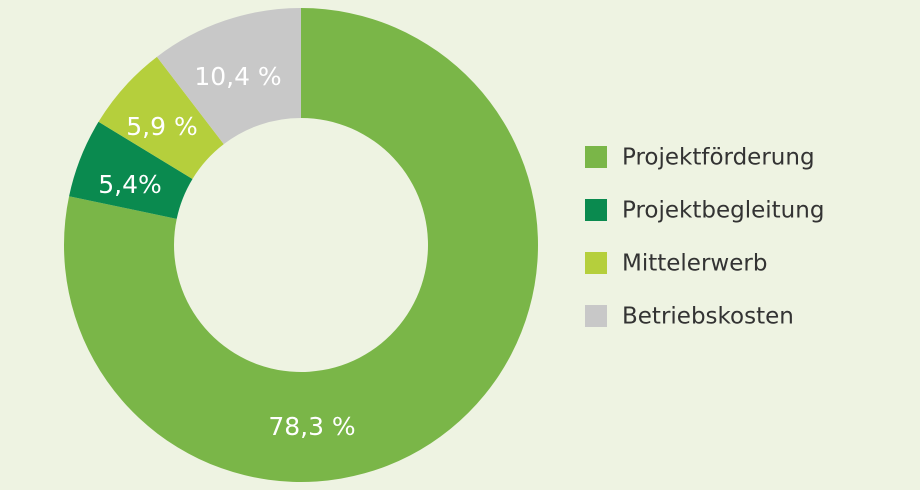 The height and width of the screenshot is (490, 920). I want to click on slice-label: 5,9 %, so click(161, 126).